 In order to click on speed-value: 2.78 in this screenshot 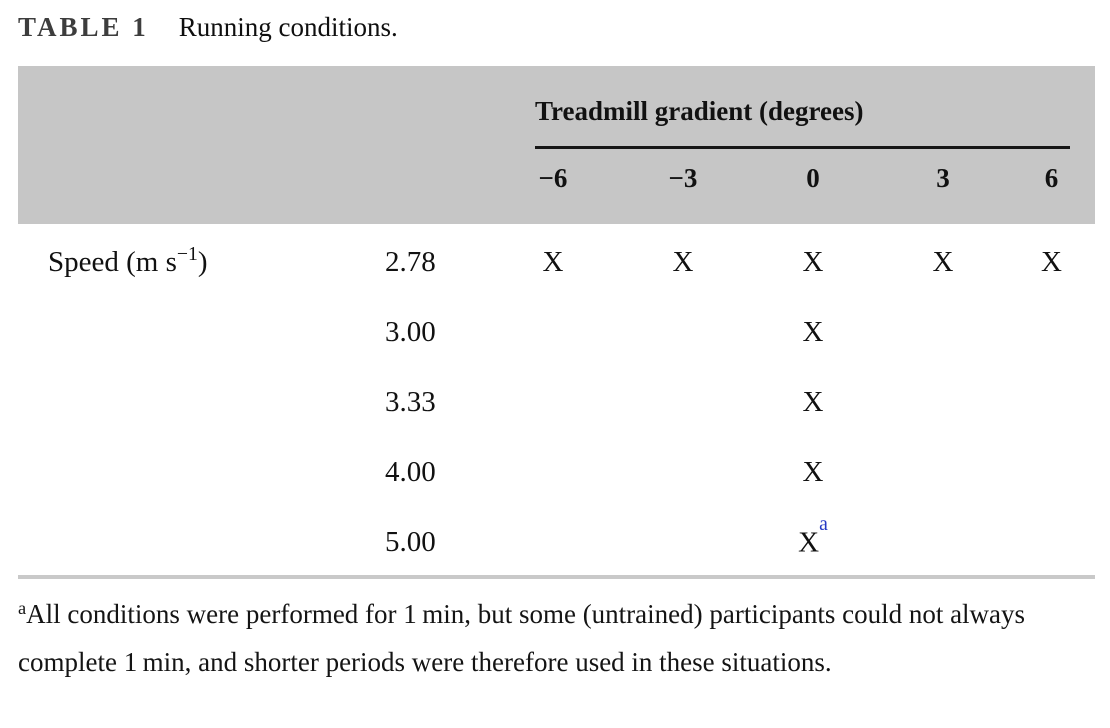, I will do `click(410, 261)`.